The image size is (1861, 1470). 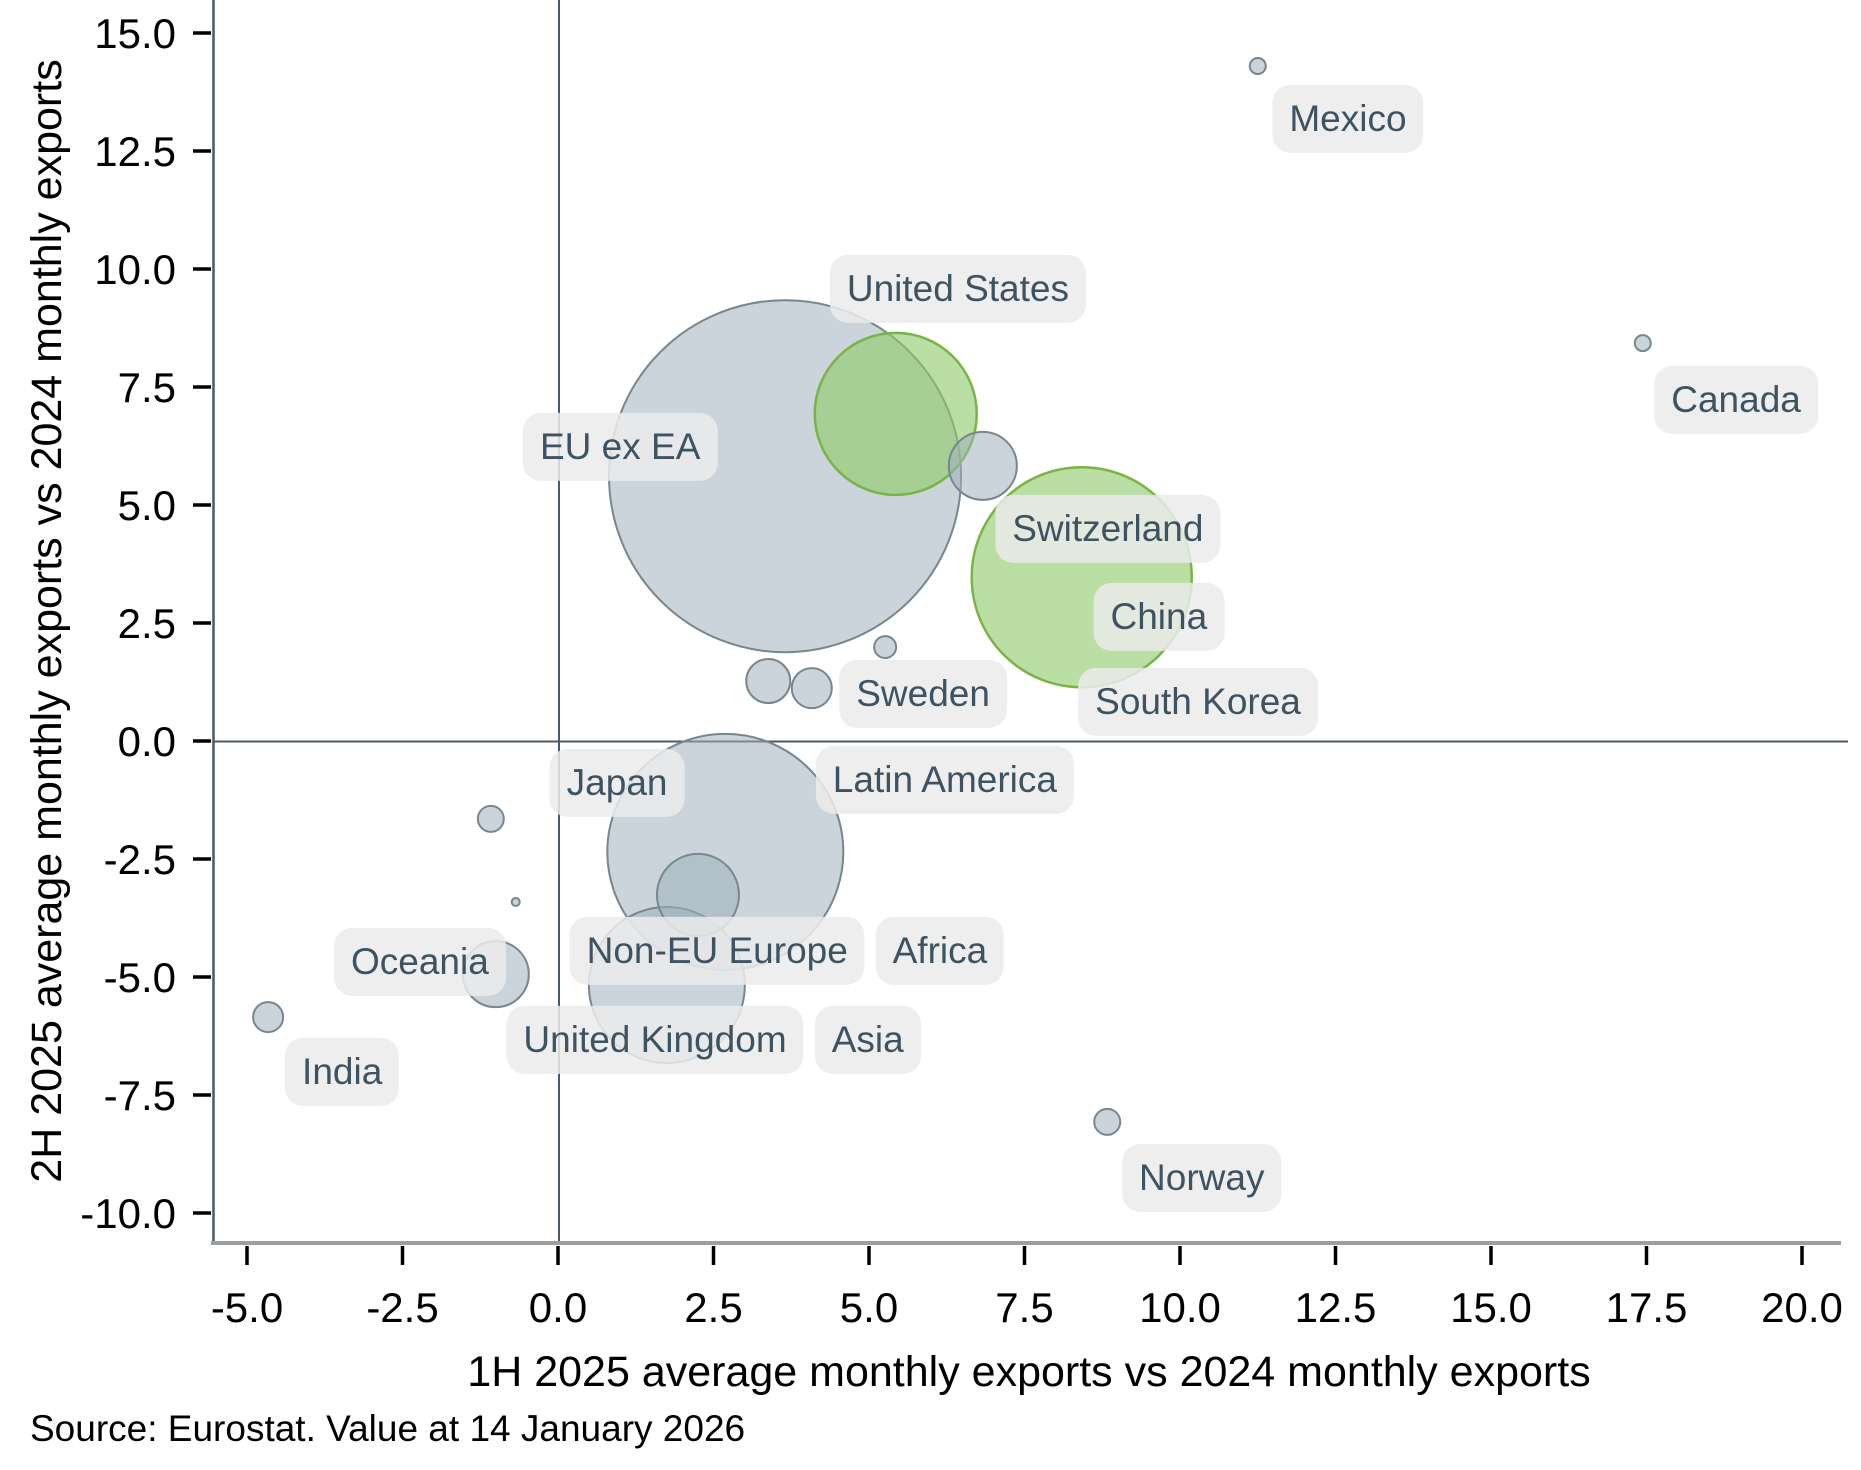 What do you see at coordinates (128, 1213) in the screenshot?
I see `y-tick-label: -10.0` at bounding box center [128, 1213].